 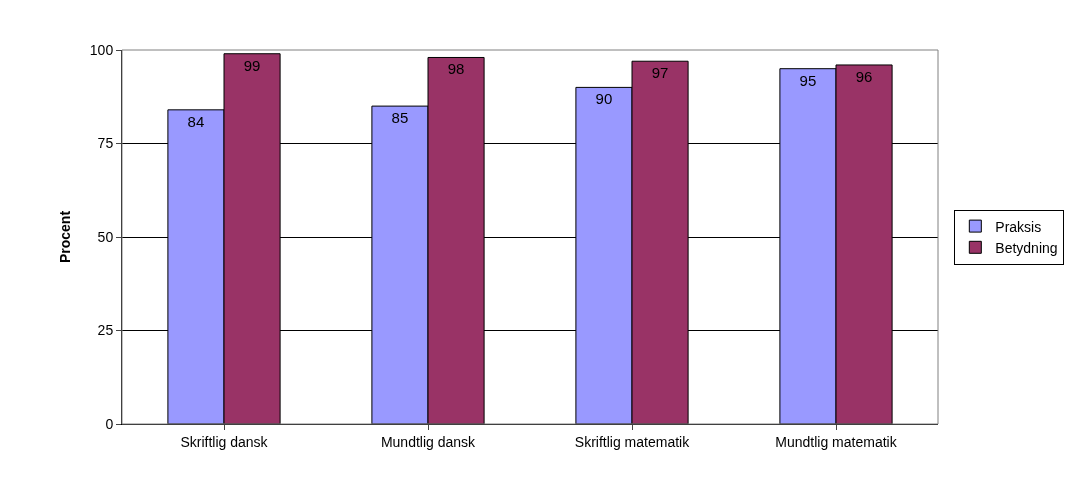 What do you see at coordinates (224, 441) in the screenshot?
I see `x-tick-label: Skriftlig dansk` at bounding box center [224, 441].